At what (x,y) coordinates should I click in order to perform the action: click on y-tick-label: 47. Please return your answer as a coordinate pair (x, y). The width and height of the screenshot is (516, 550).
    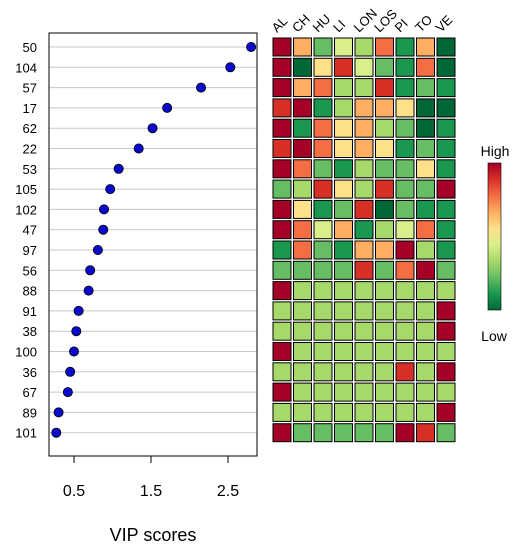
    Looking at the image, I should click on (30, 230).